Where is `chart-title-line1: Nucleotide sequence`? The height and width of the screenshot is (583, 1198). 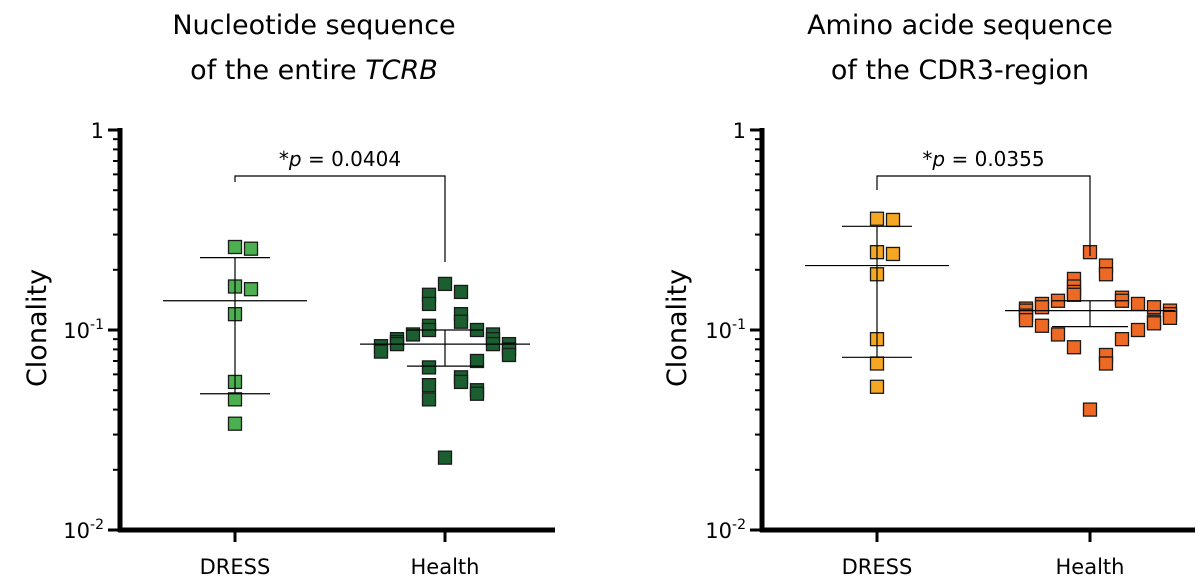 chart-title-line1: Nucleotide sequence is located at coordinates (313, 25).